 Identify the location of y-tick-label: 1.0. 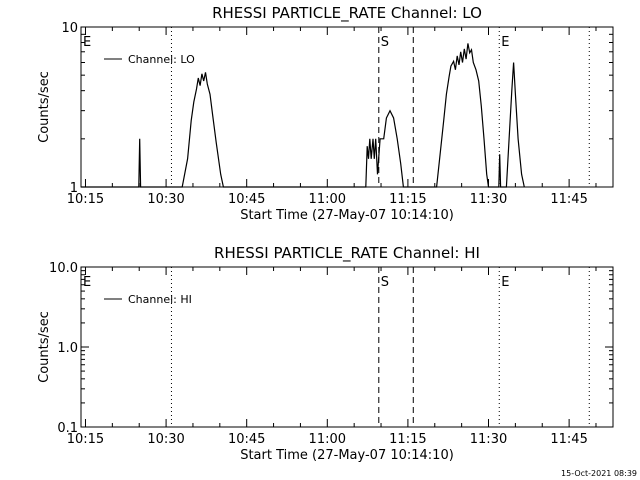
(67, 348).